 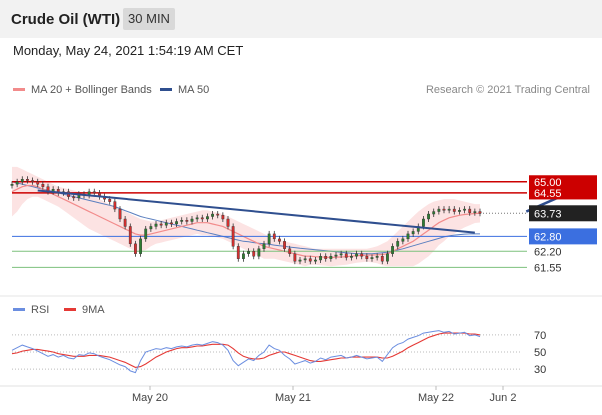 What do you see at coordinates (193, 90) in the screenshot?
I see `ma50-legend-label: MA 50` at bounding box center [193, 90].